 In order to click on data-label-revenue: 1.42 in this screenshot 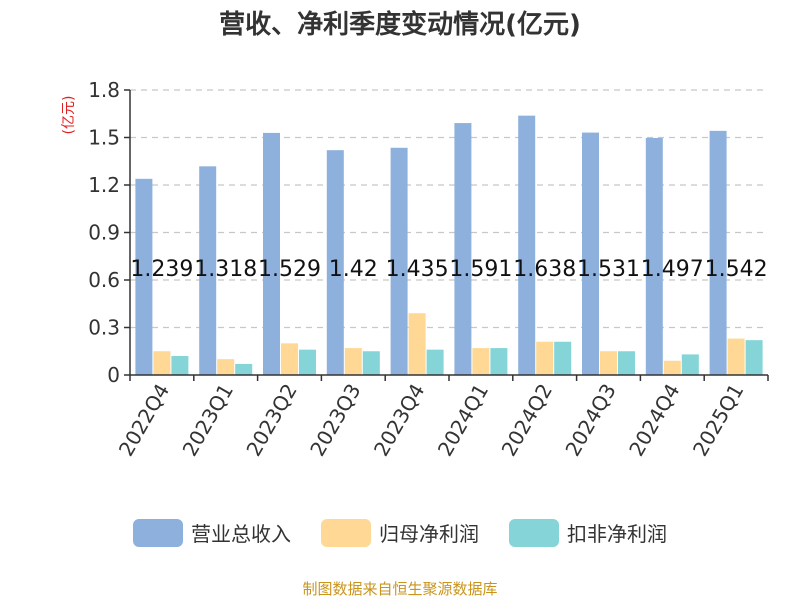, I will do `click(353, 269)`.